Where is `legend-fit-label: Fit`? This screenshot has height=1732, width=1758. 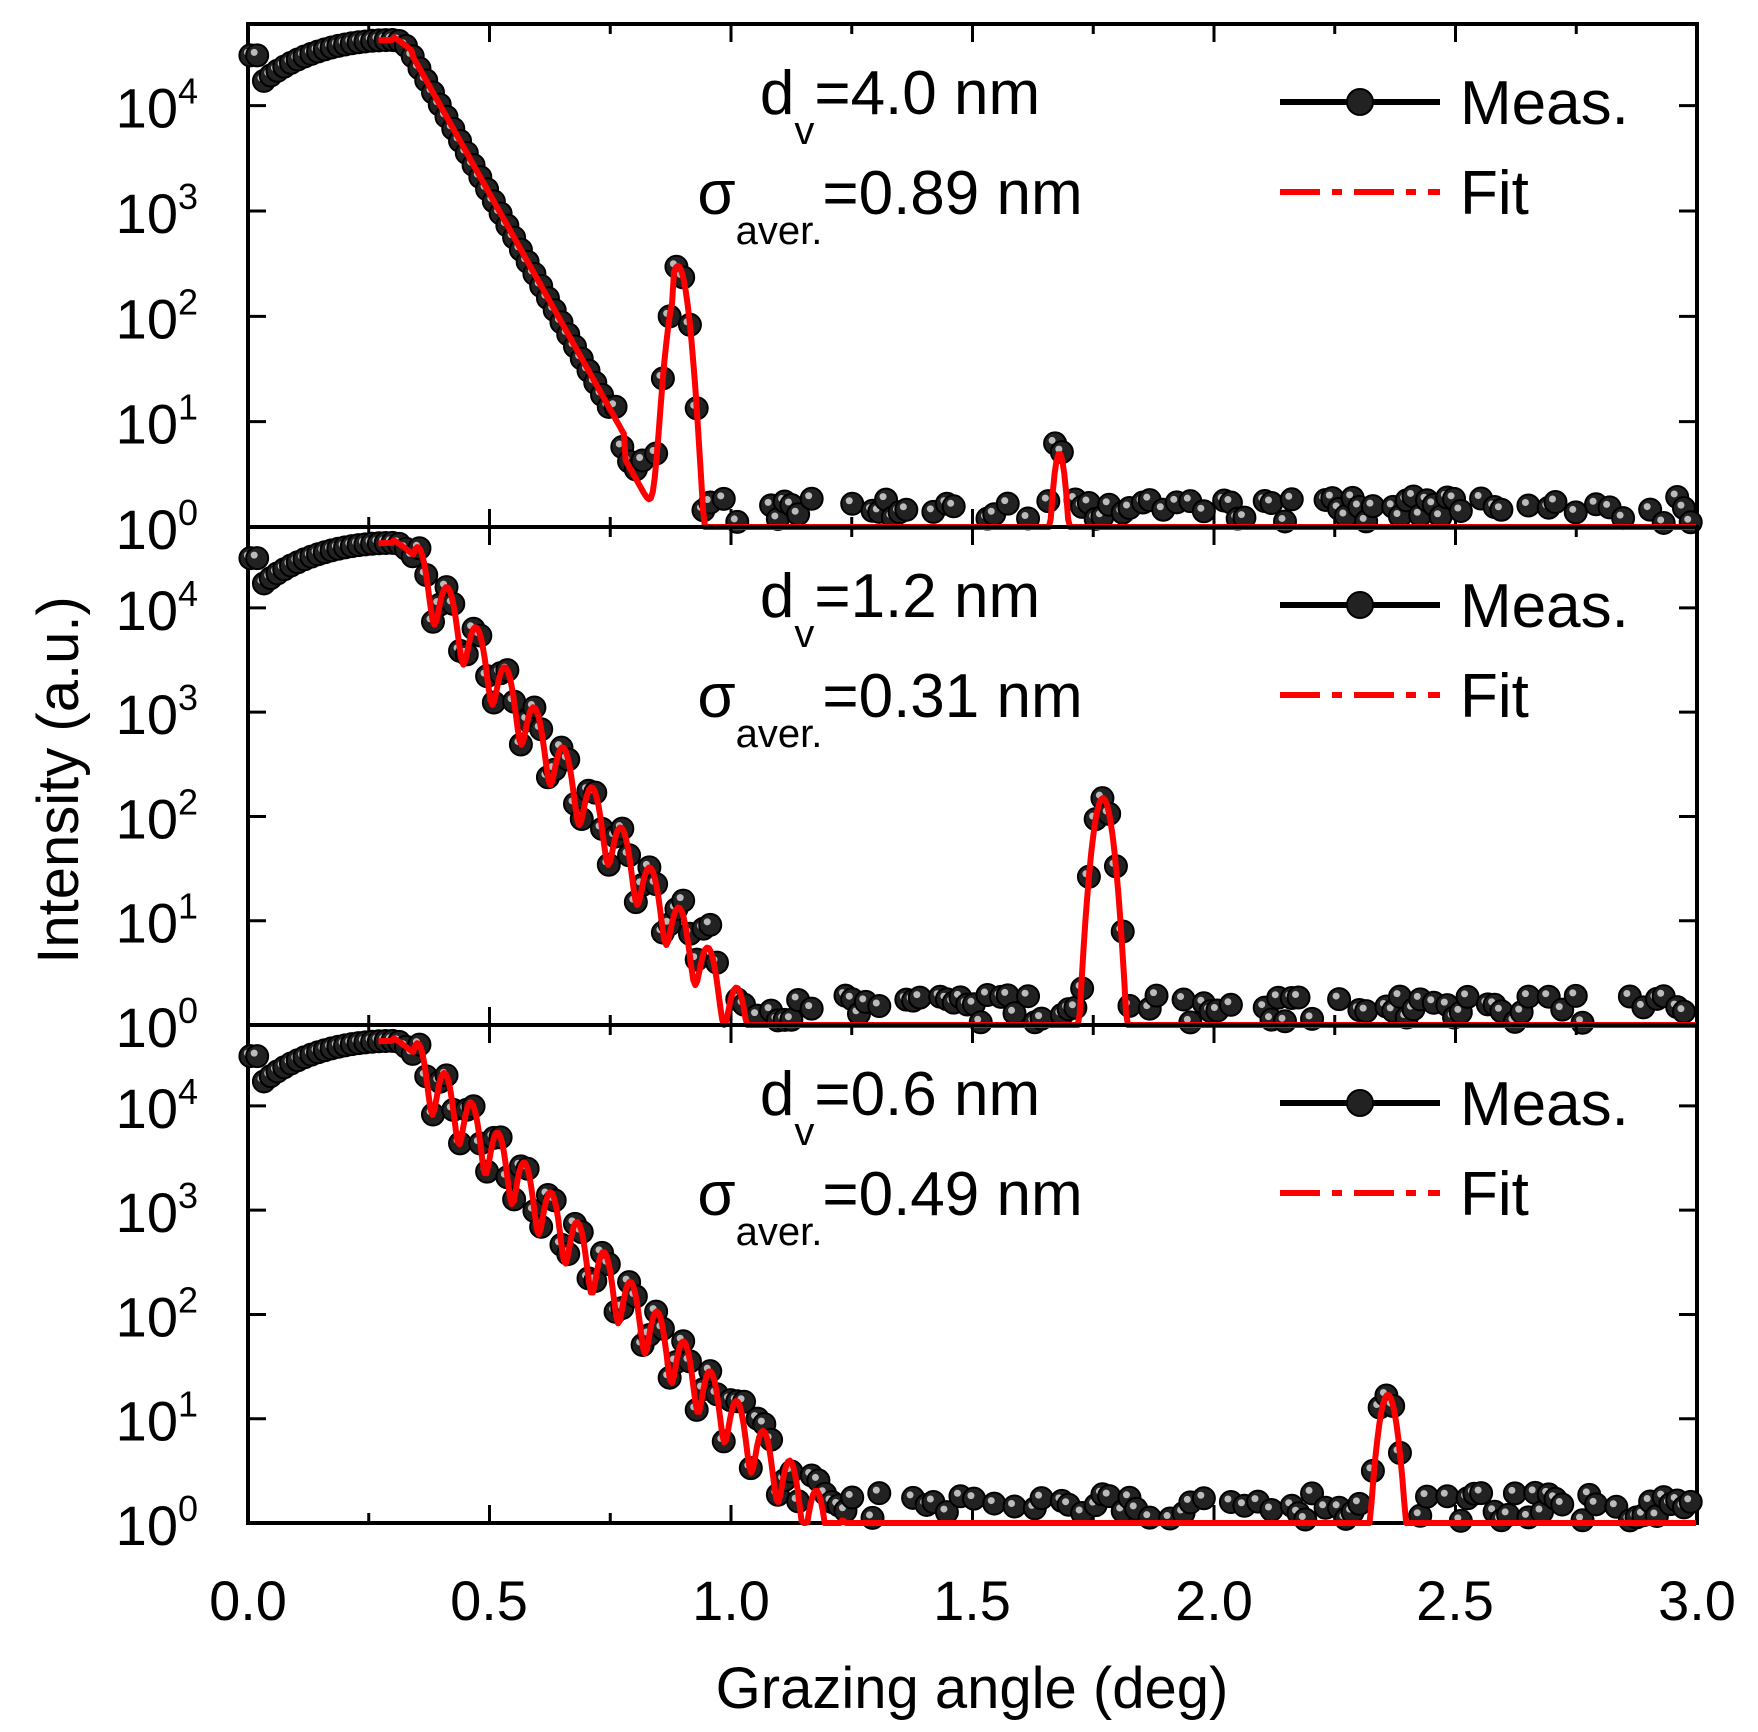 legend-fit-label: Fit is located at coordinates (1494, 1194).